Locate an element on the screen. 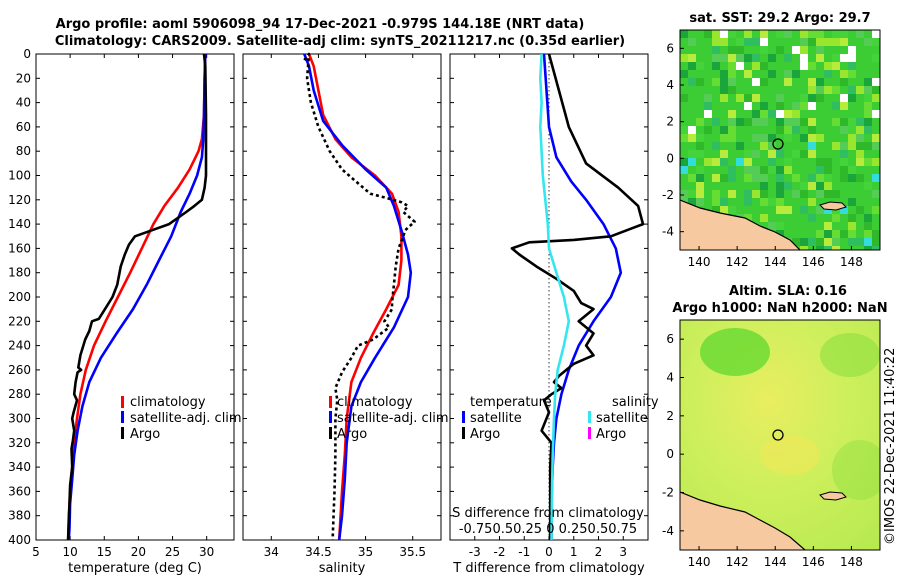 The height and width of the screenshot is (580, 900). map-lat-tick-label: -4 is located at coordinates (668, 232).